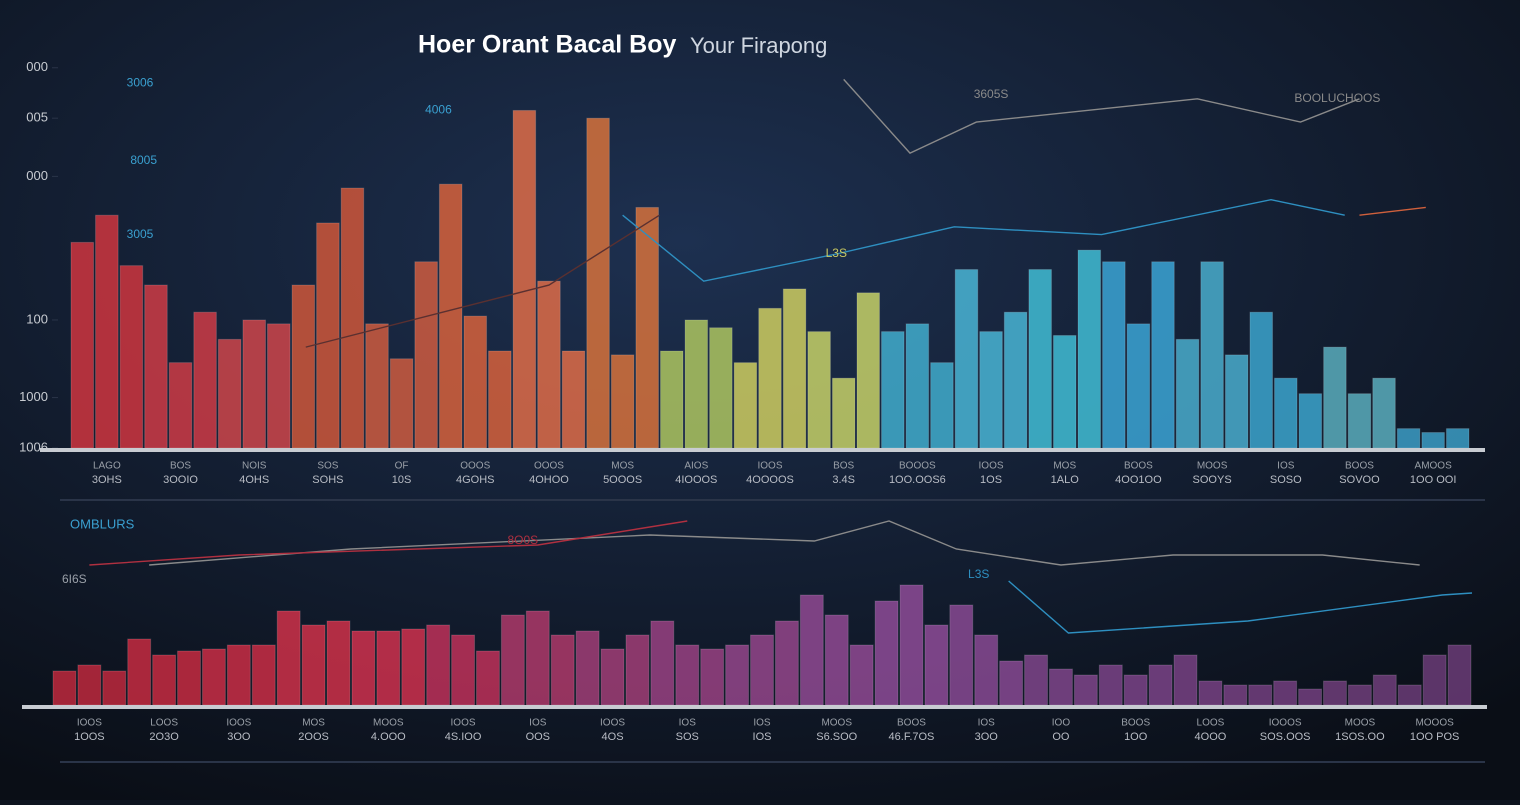 The image size is (1520, 805). I want to click on x-tick-label: LAGO, so click(107, 466).